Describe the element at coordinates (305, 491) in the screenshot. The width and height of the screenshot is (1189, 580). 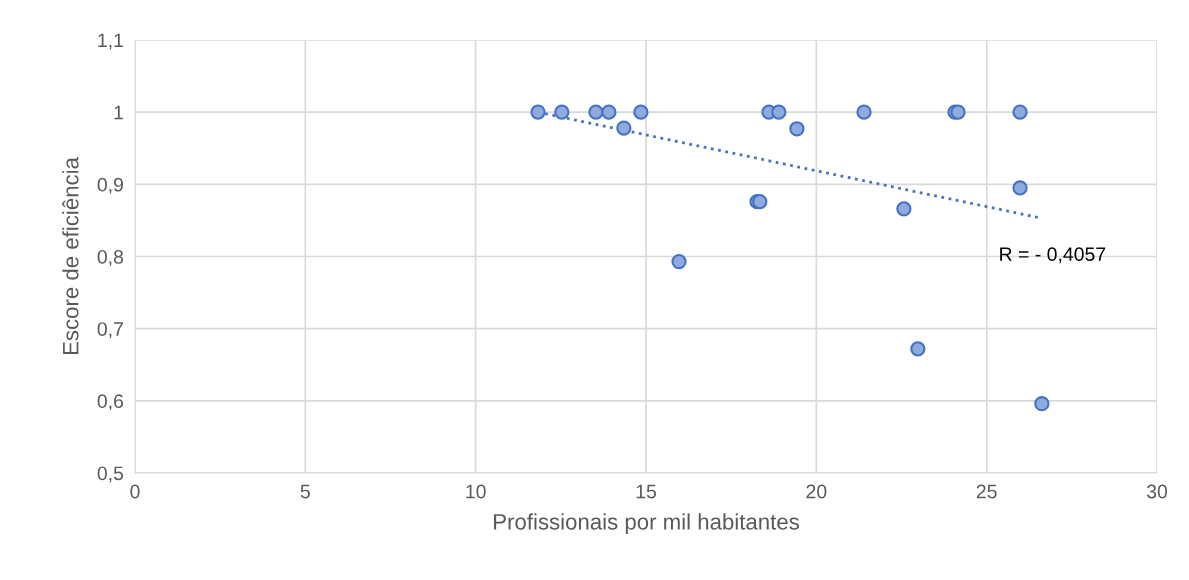
I see `x-tick-label: 5` at that location.